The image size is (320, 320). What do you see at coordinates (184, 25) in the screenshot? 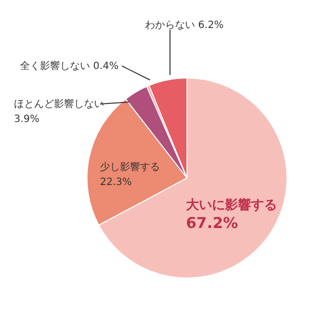
I see `slice-label: わからない 6.2%` at bounding box center [184, 25].